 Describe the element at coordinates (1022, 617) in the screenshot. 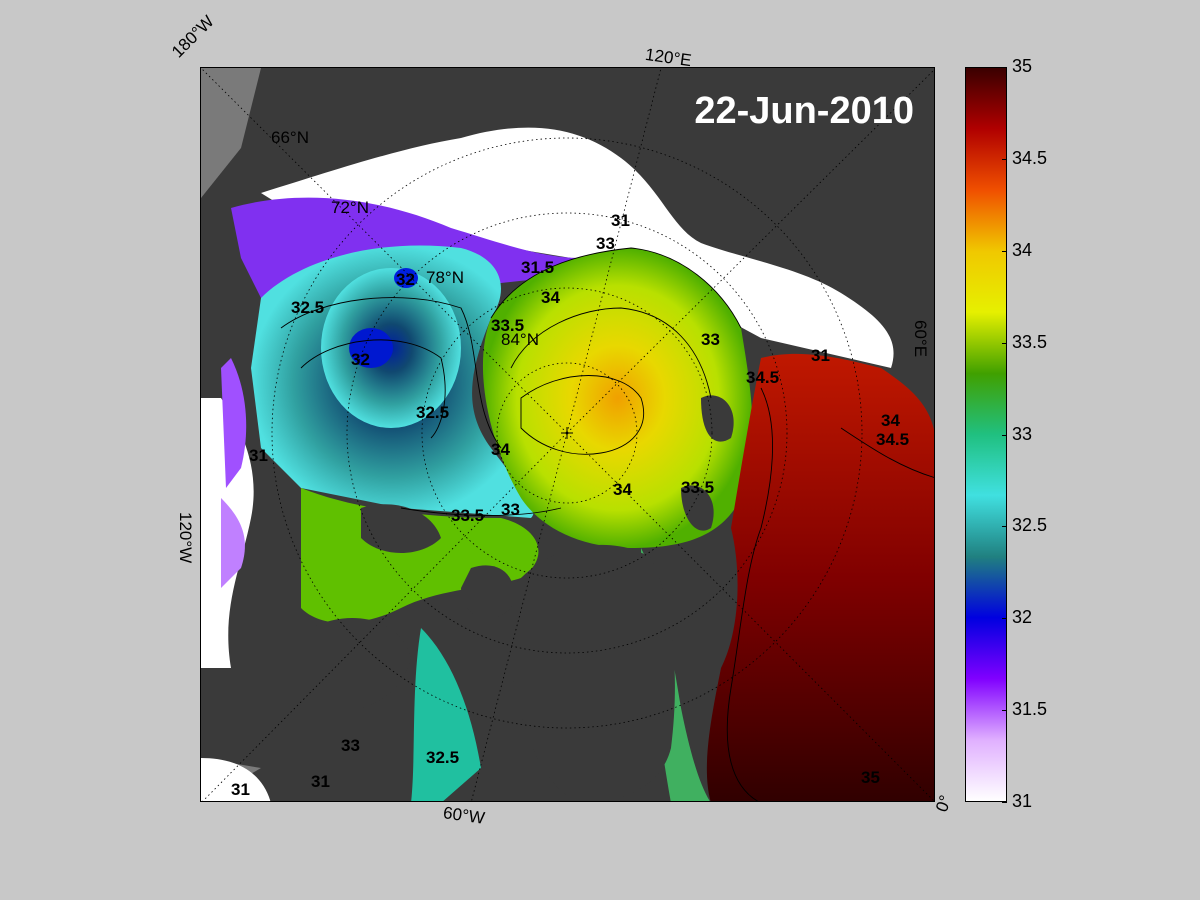

I see `colorbar-tick-label: 32` at that location.